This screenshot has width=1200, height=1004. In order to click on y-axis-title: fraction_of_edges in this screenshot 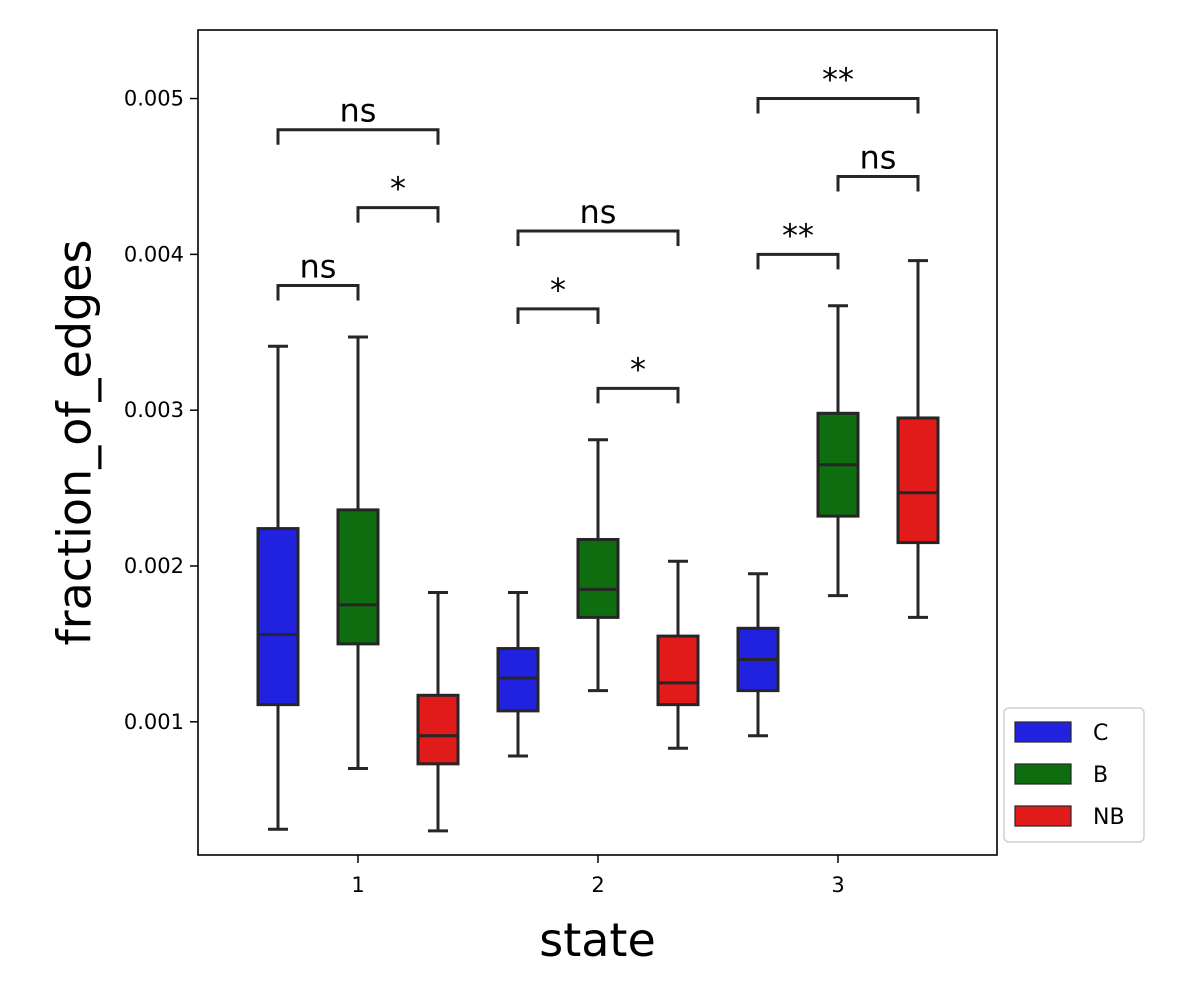, I will do `click(75, 442)`.